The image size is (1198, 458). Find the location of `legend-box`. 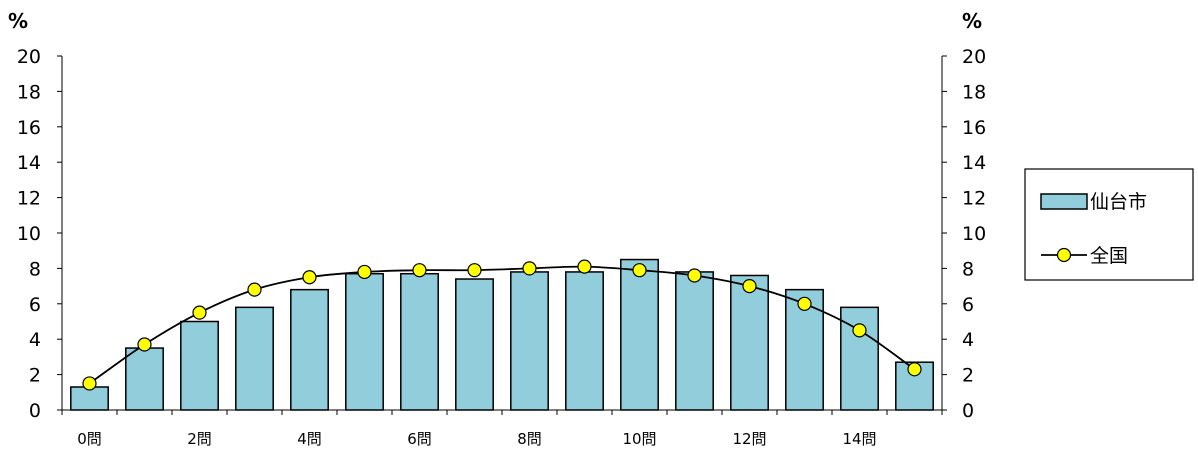

legend-box is located at coordinates (1109, 224).